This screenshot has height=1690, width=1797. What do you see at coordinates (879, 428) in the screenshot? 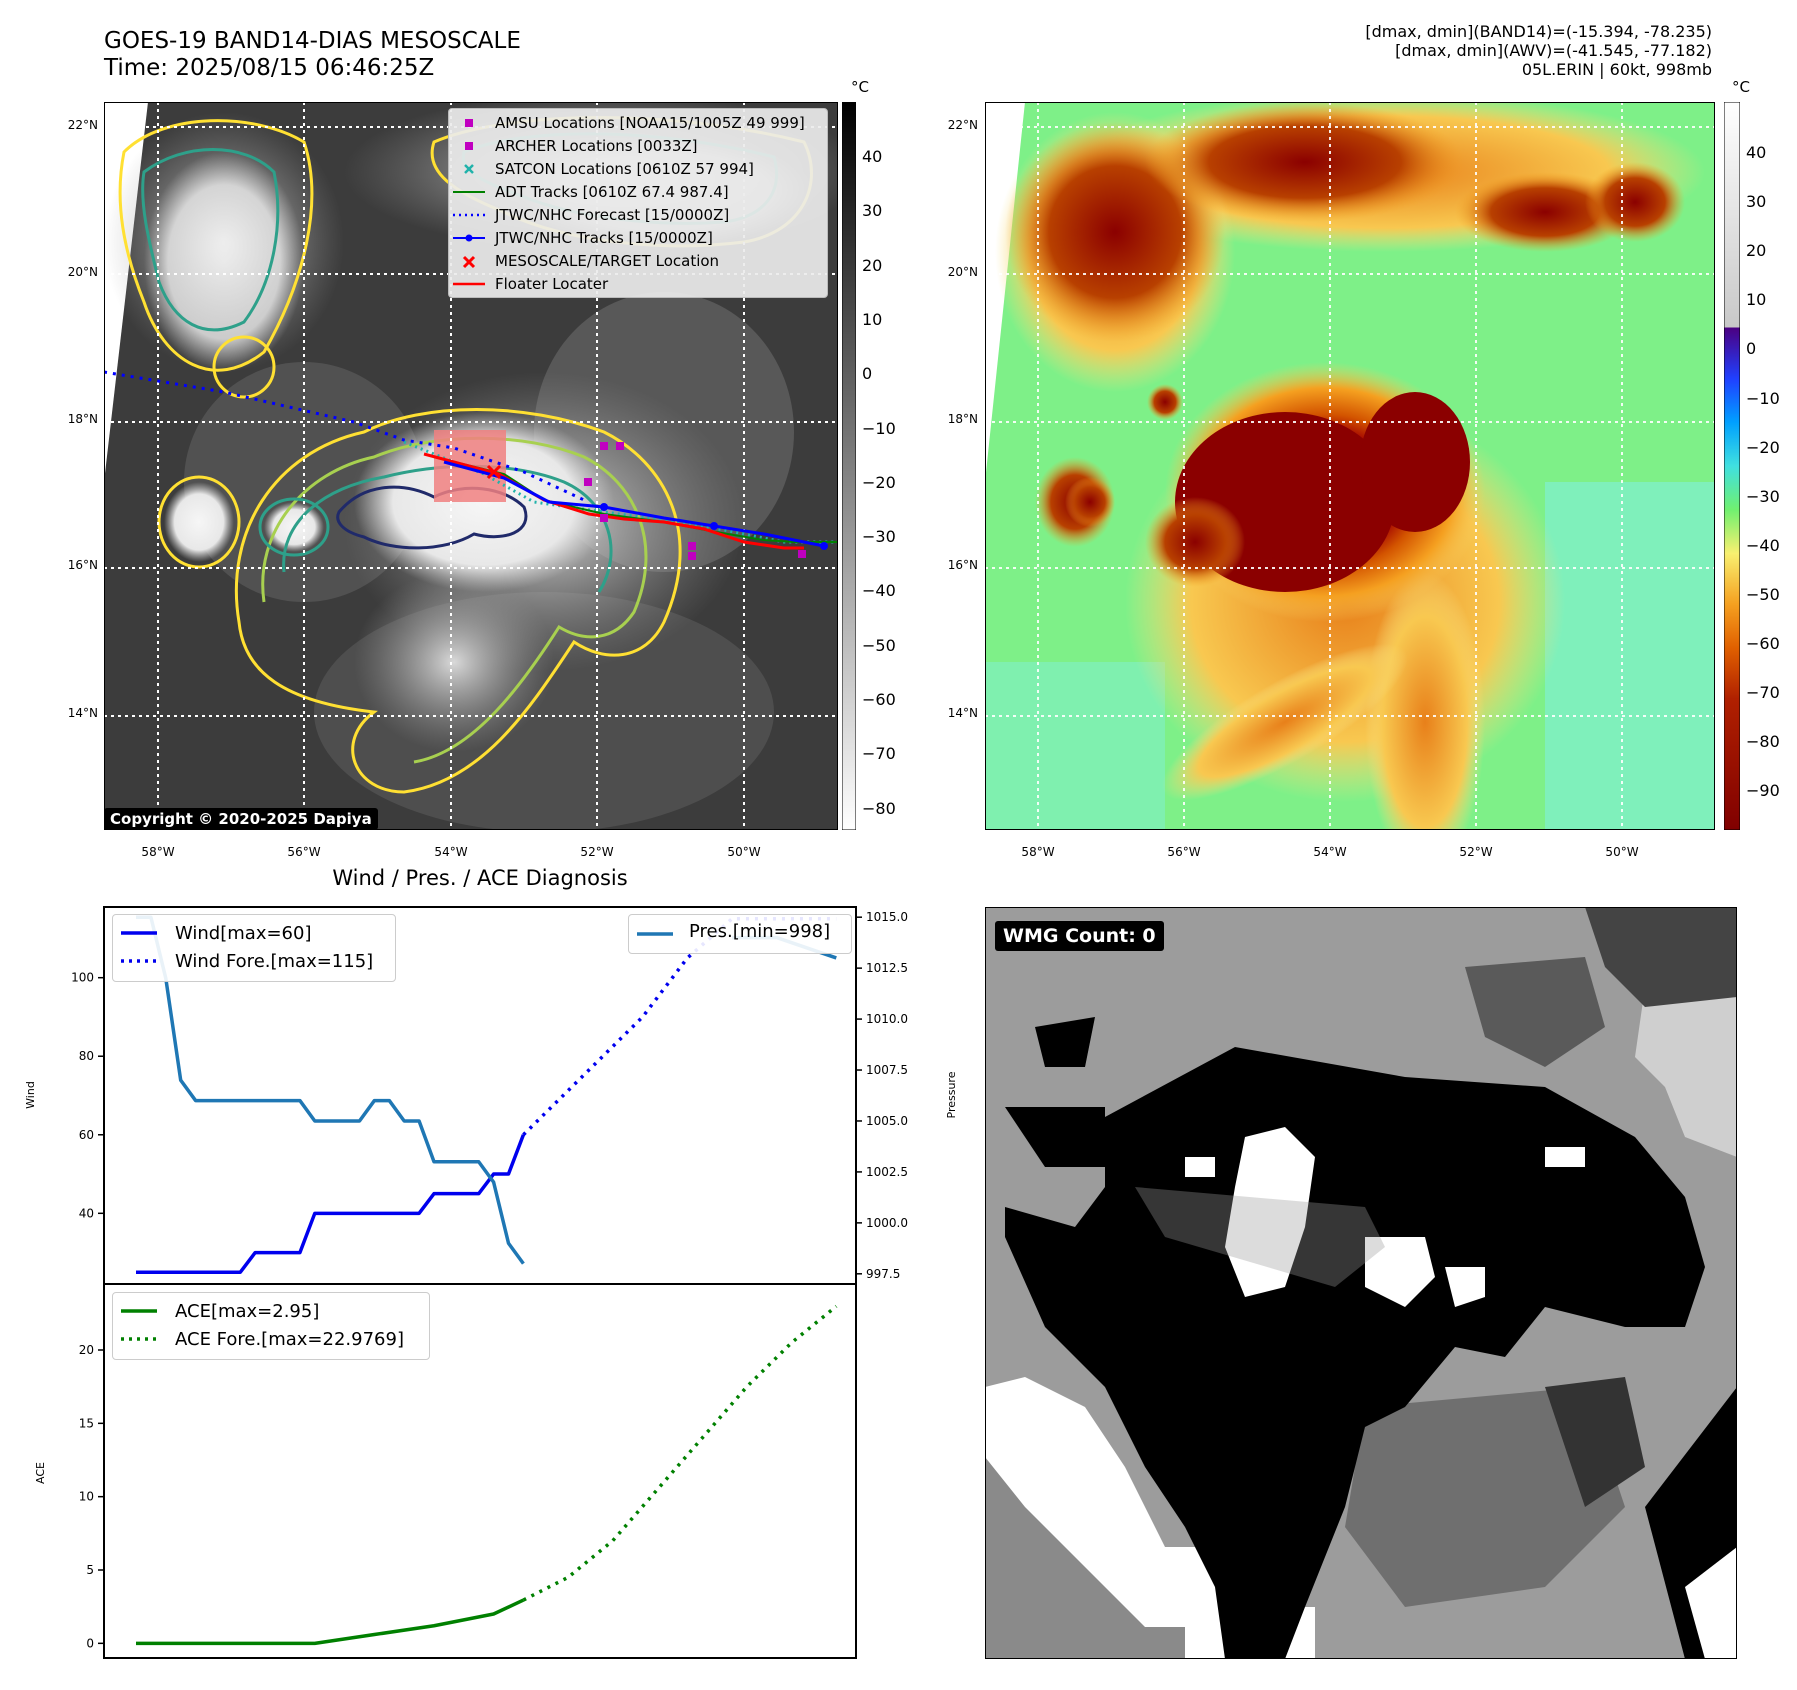
I see `colorbar-left-tick: −10` at bounding box center [879, 428].